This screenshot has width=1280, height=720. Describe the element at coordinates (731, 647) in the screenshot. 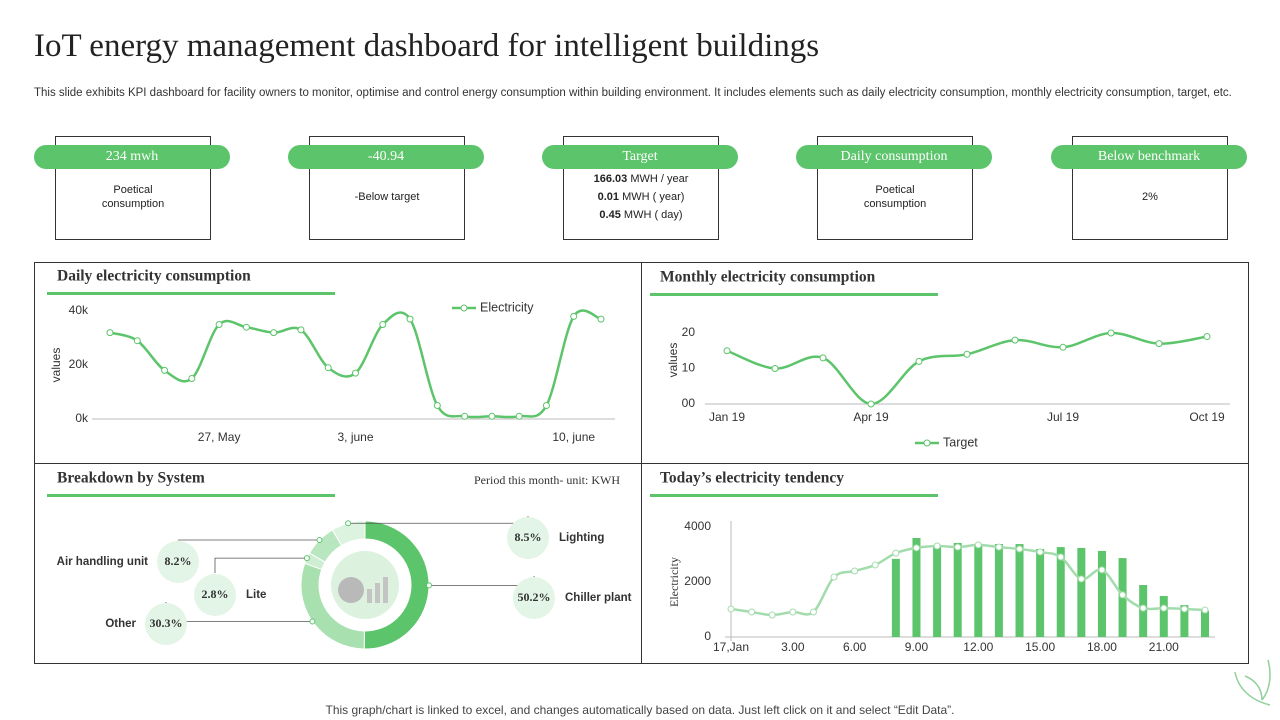

I see `x-tick-label: 17,Jan` at that location.